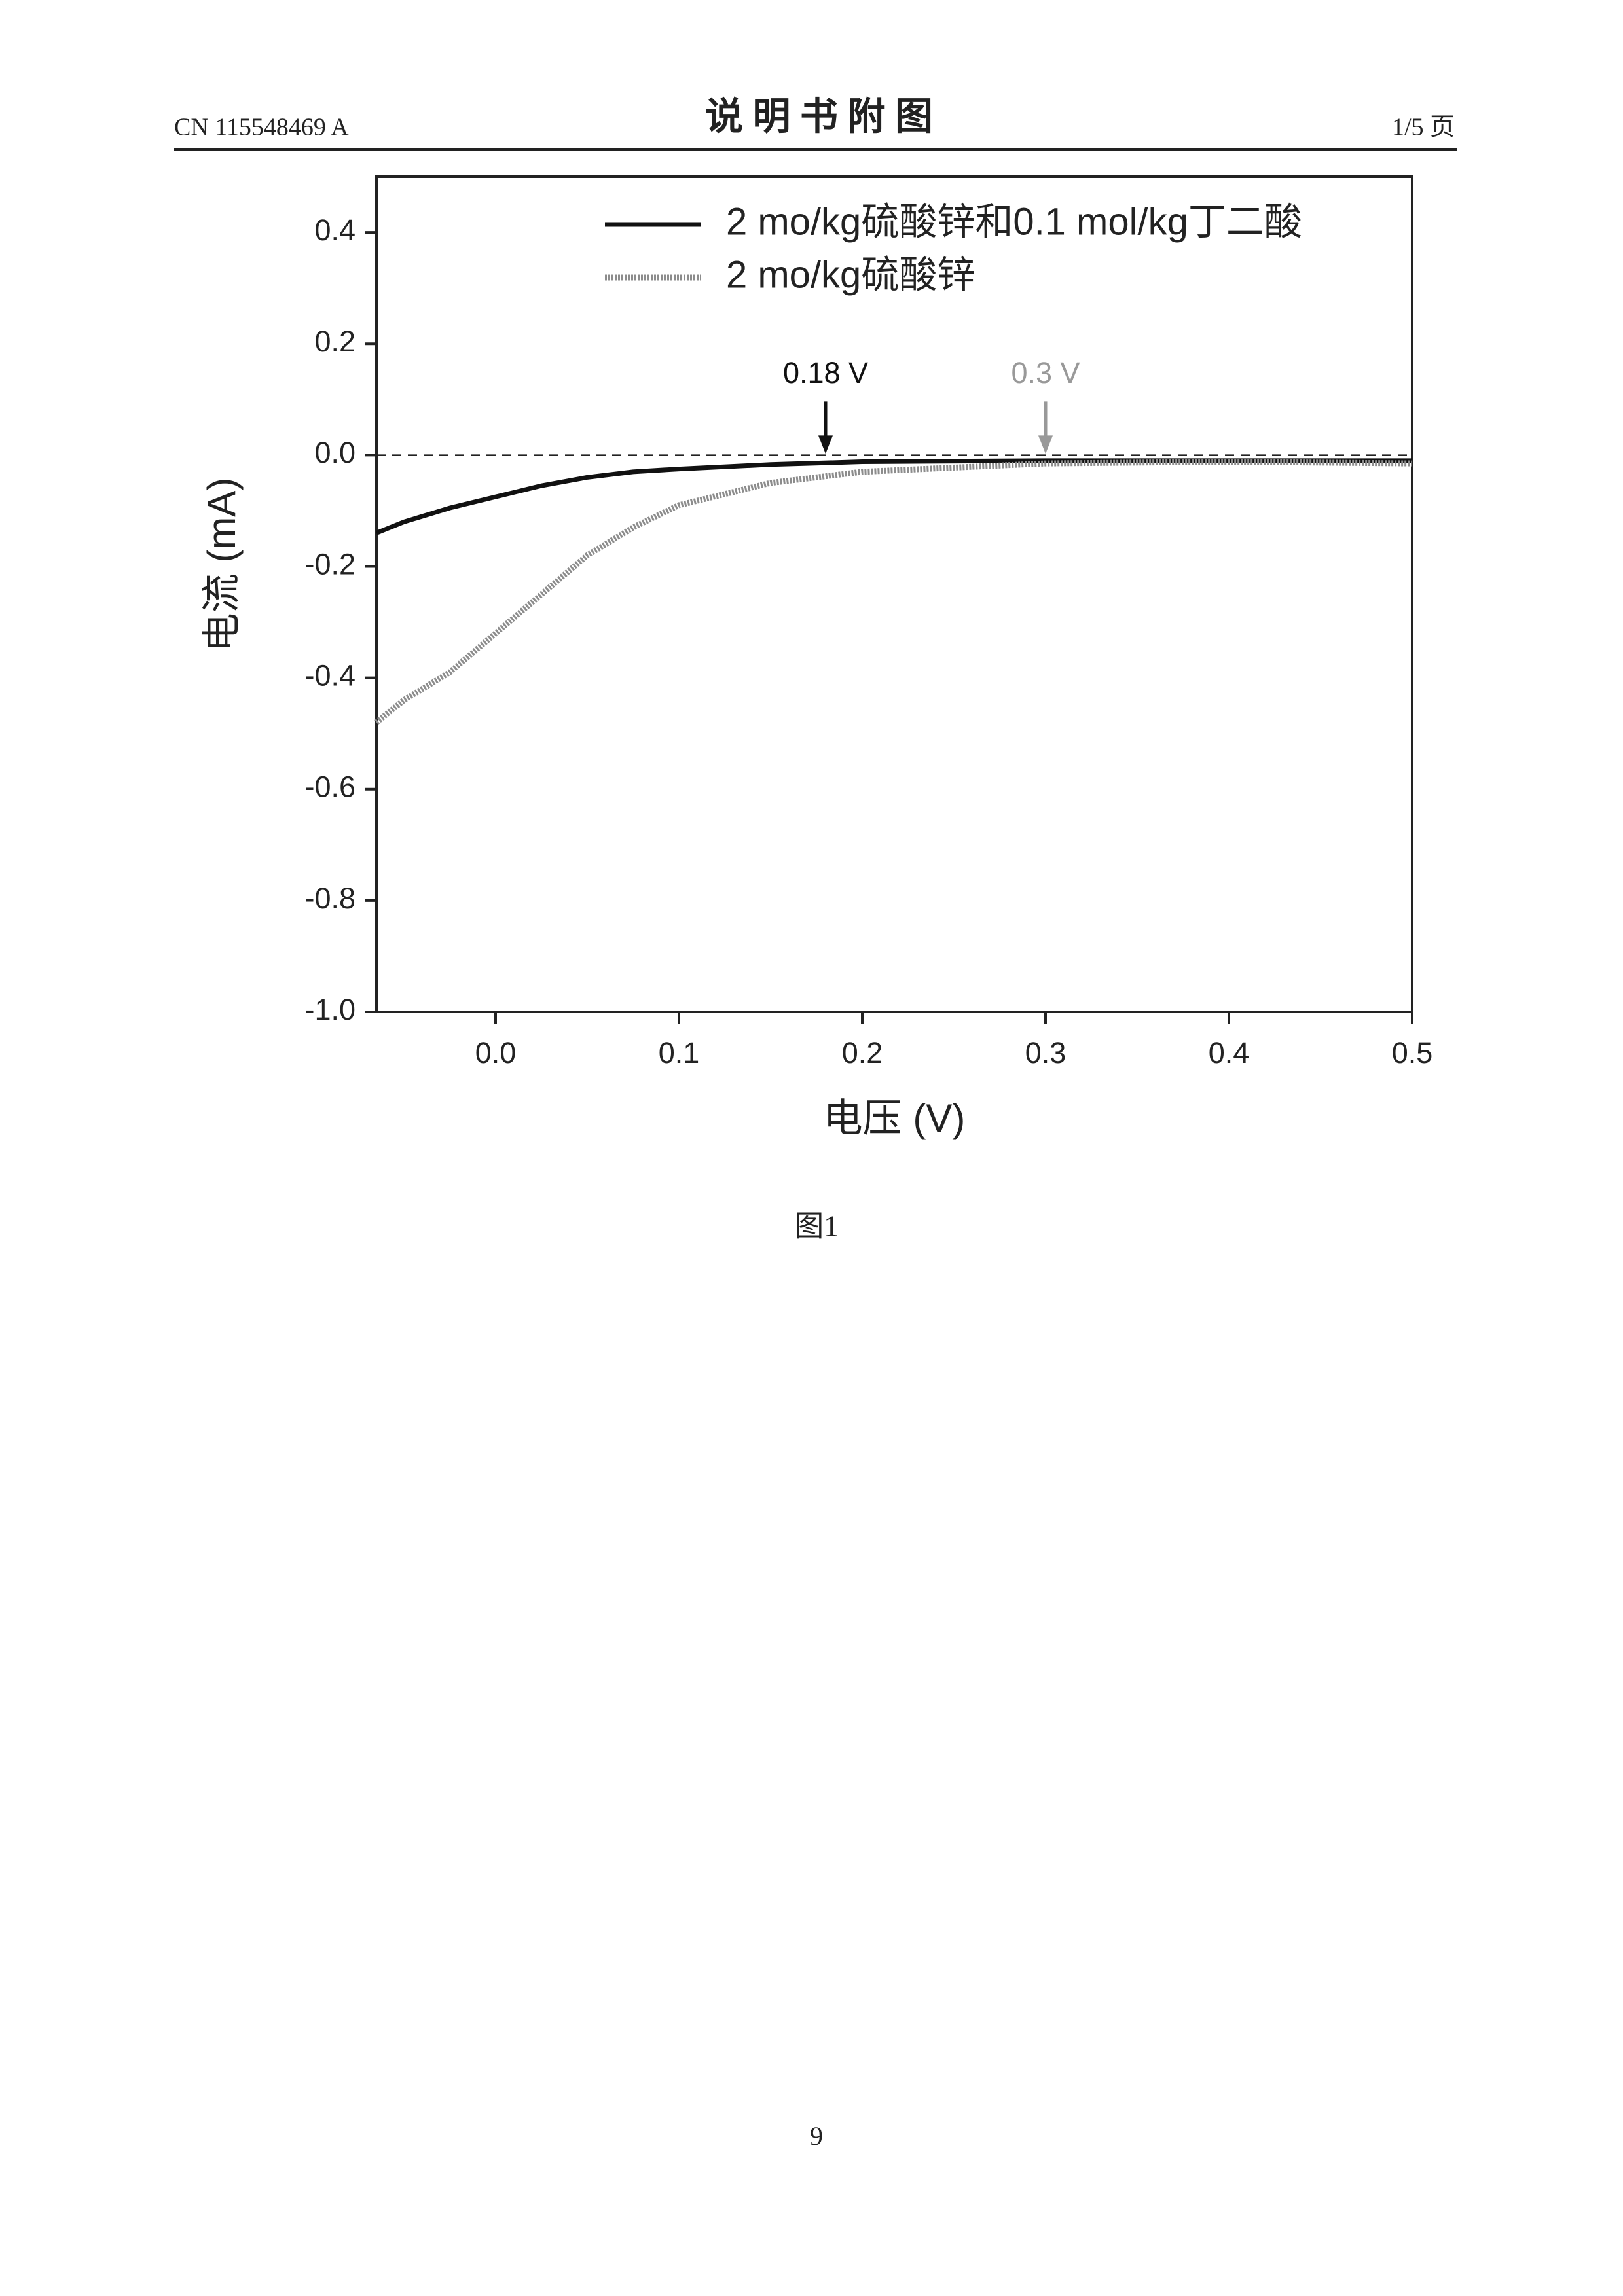  Describe the element at coordinates (1412, 1052) in the screenshot. I see `x-tick-label: 0.5` at that location.